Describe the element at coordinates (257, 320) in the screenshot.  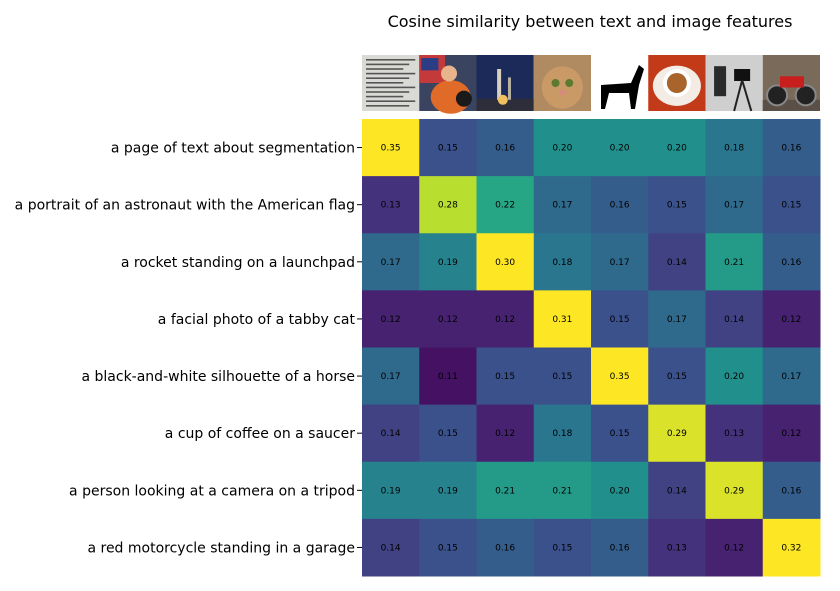
I see `row-label: a facial photo of a tabby cat` at that location.